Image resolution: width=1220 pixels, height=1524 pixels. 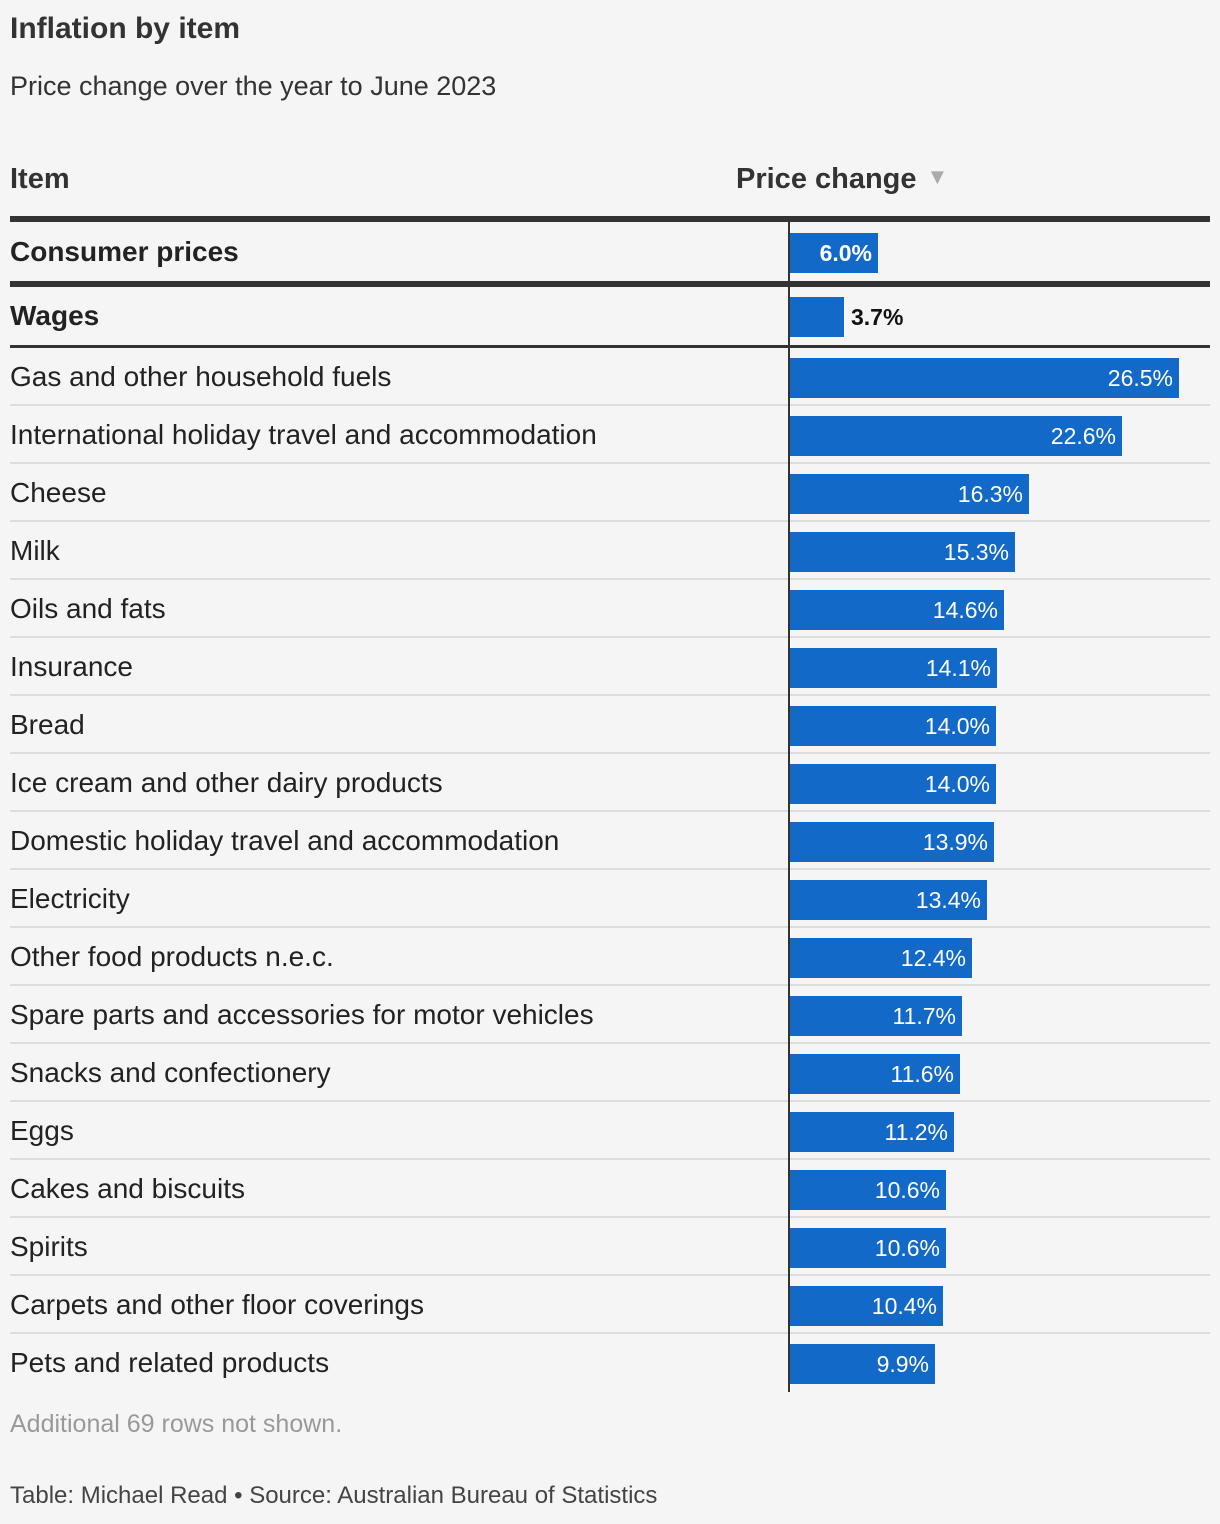 What do you see at coordinates (1140, 378) in the screenshot?
I see `bar-value-label: 26.5%` at bounding box center [1140, 378].